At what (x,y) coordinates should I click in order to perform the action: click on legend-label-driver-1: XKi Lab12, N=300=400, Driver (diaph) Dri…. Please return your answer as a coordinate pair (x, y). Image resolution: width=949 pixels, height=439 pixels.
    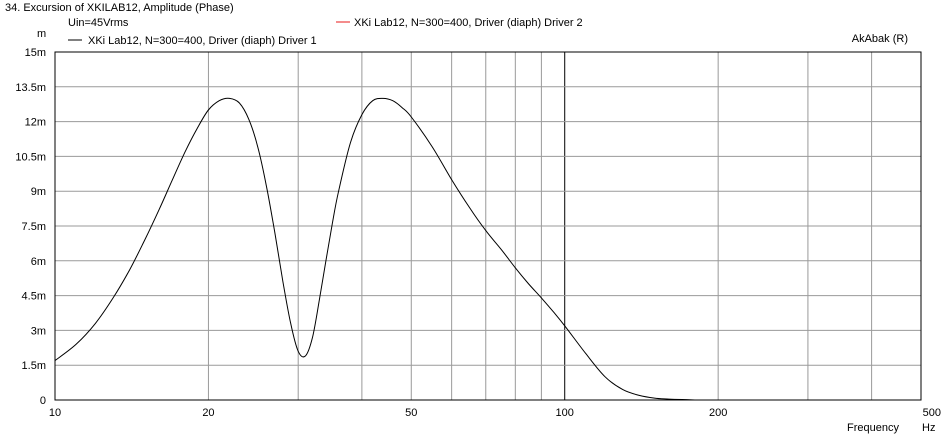
    Looking at the image, I should click on (202, 41).